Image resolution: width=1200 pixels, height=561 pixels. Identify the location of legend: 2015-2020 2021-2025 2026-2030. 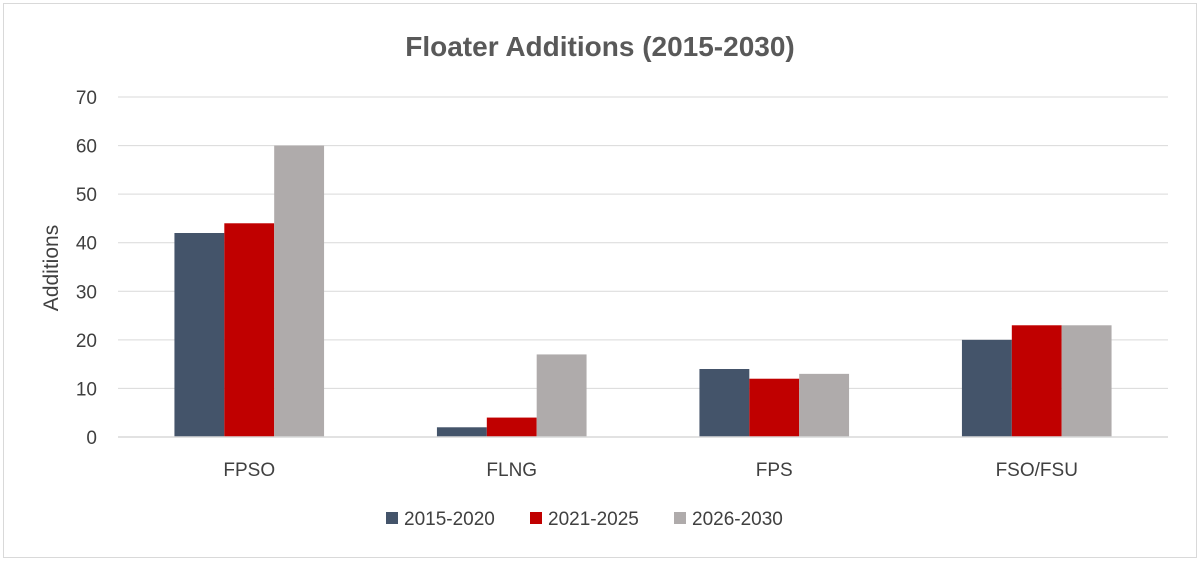
(584, 519).